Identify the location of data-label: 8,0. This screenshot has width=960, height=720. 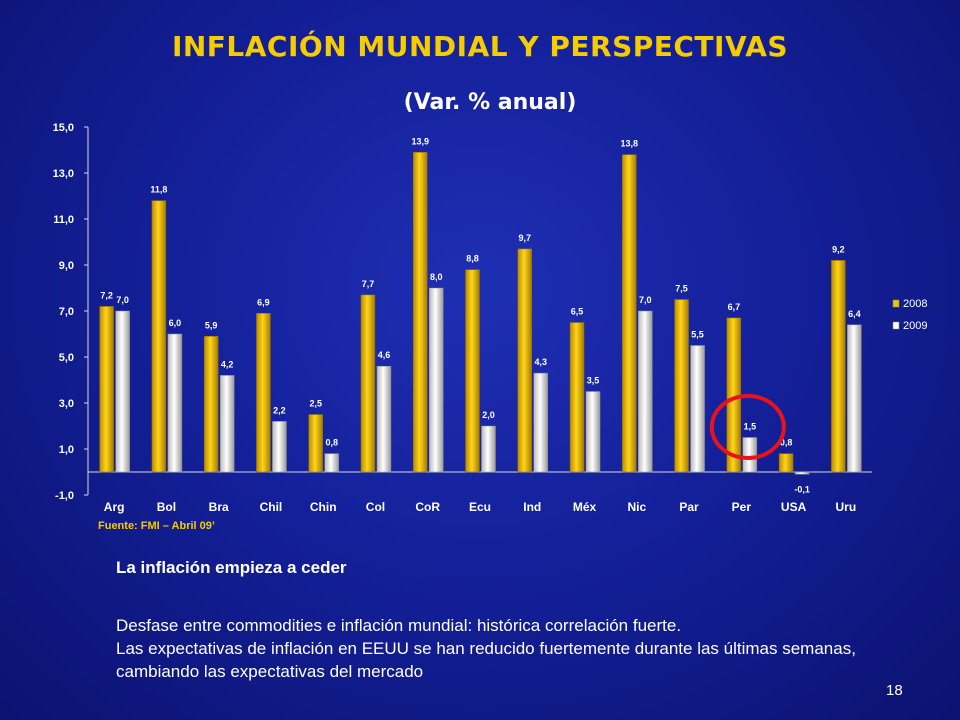
(436, 277).